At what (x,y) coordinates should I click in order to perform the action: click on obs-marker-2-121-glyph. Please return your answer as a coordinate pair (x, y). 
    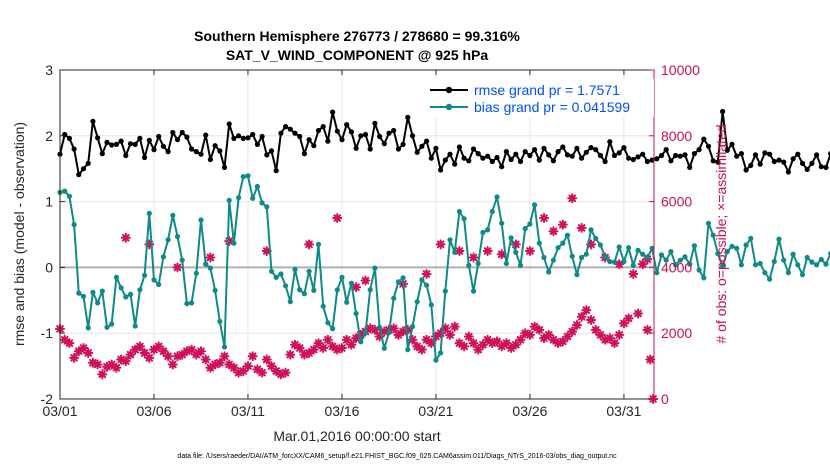
    Looking at the image, I should click on (628, 318).